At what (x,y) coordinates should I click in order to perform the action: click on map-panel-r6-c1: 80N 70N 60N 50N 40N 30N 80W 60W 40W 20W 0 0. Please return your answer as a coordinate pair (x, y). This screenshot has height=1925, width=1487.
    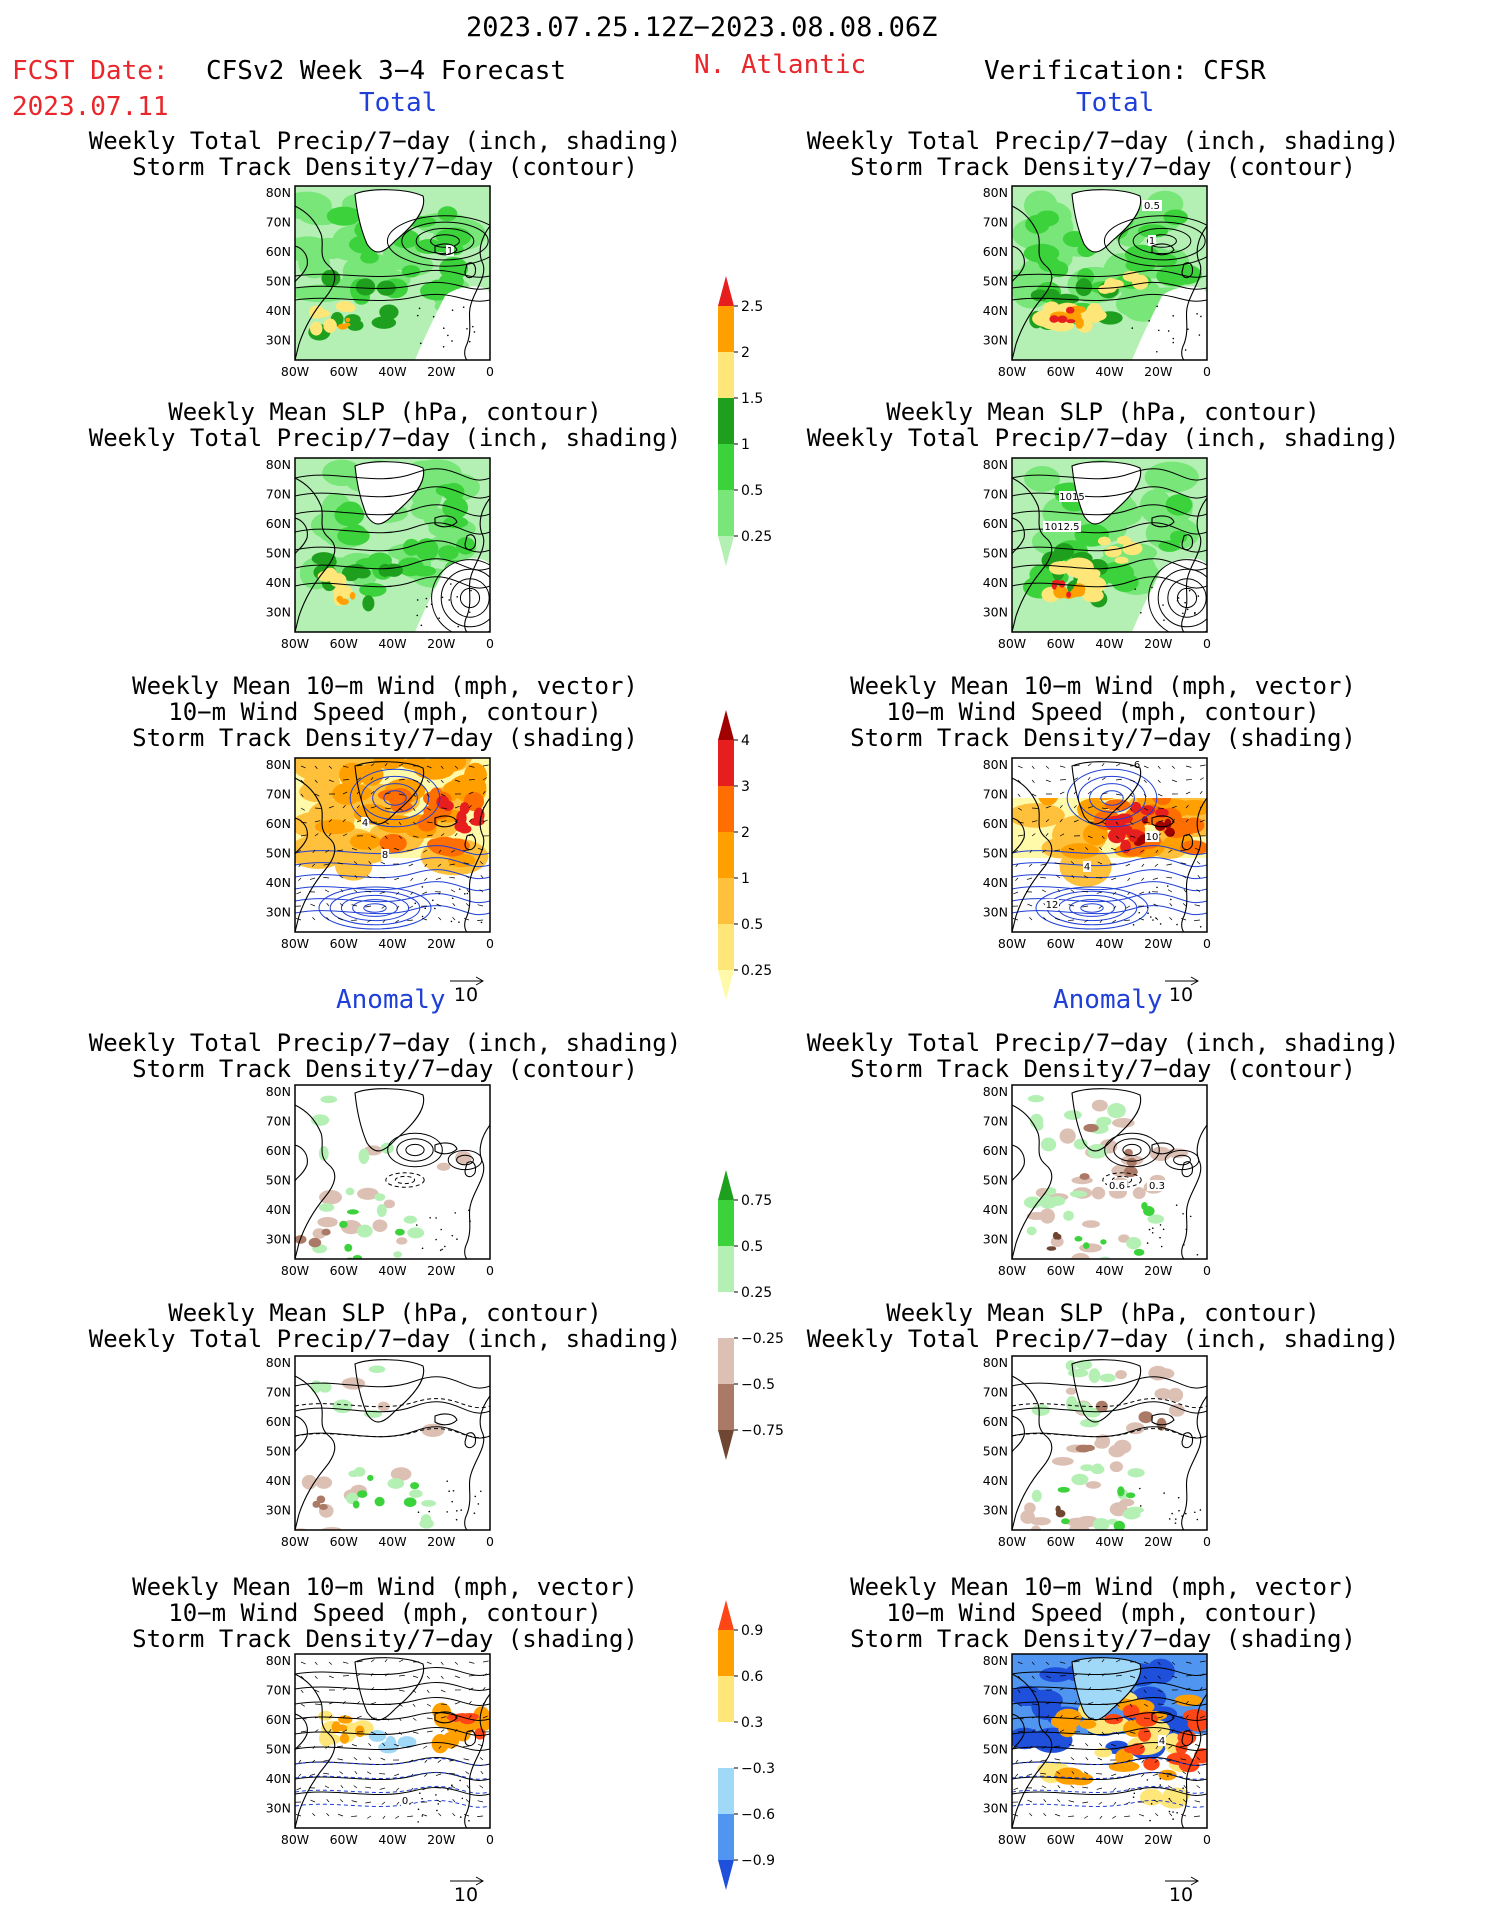
    Looking at the image, I should click on (382, 1753).